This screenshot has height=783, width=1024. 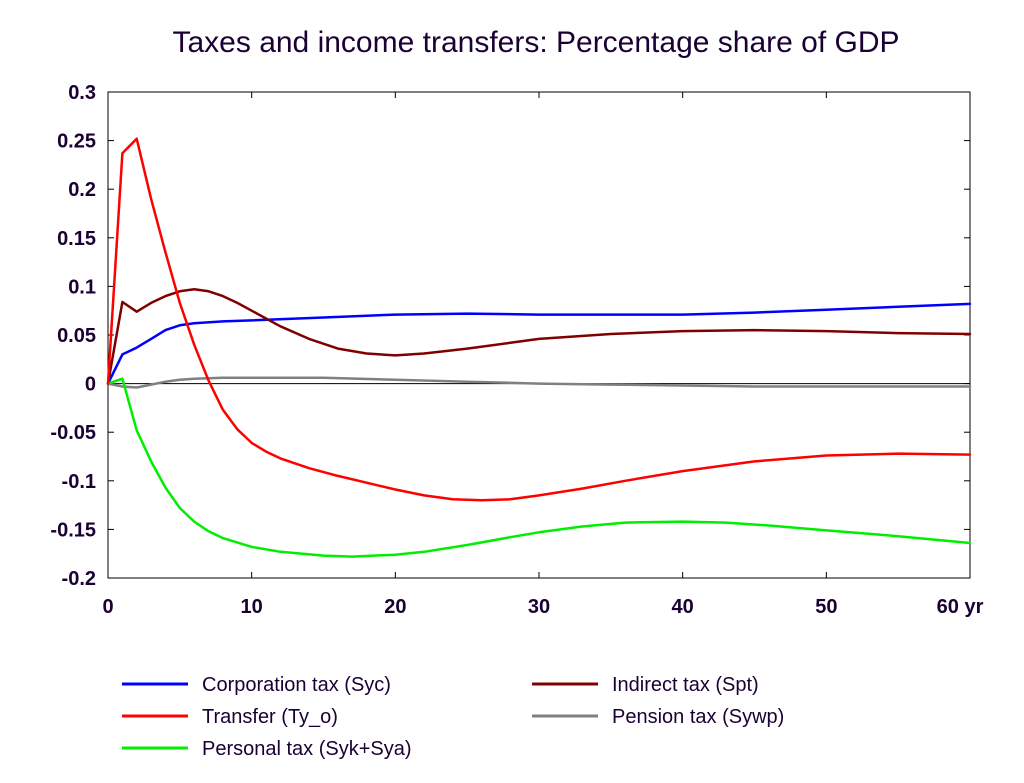 I want to click on x-tick-label: 20, so click(x=395, y=607).